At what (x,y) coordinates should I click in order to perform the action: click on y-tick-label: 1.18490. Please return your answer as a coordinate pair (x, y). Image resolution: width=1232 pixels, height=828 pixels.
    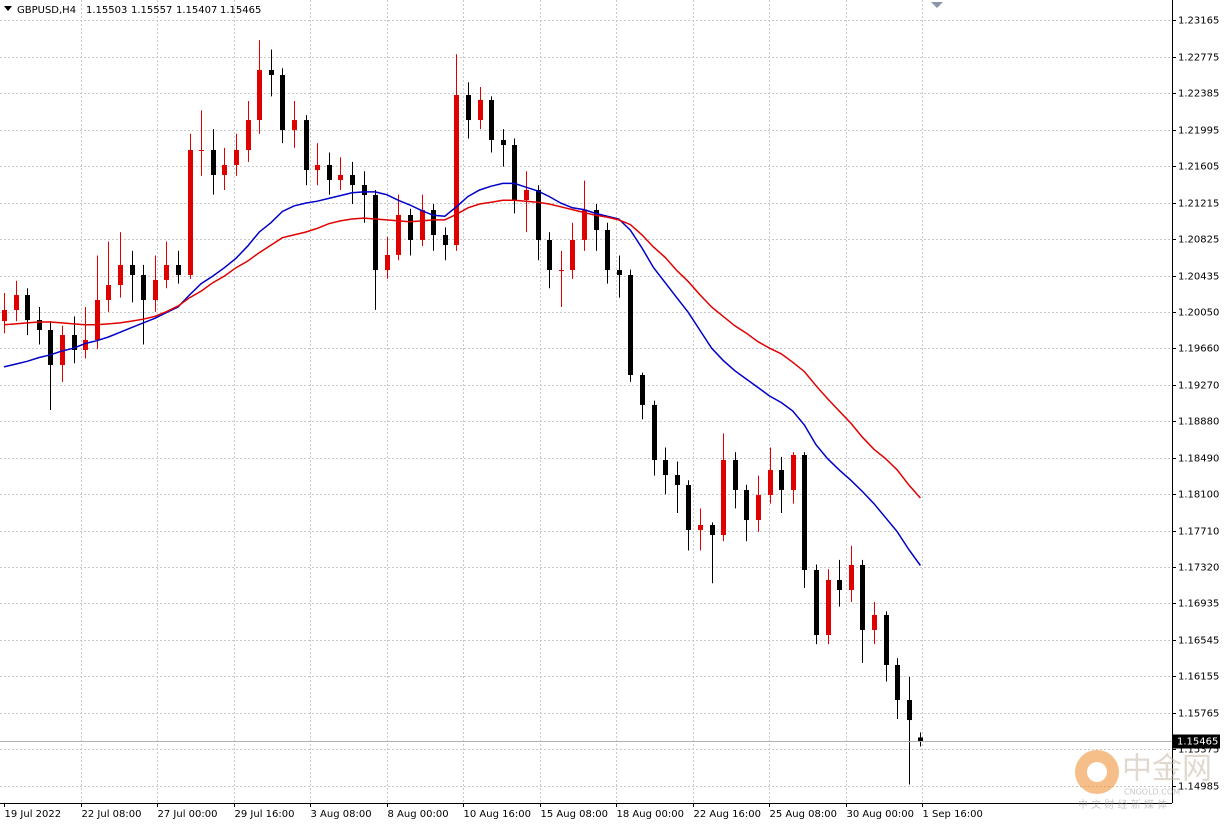
    Looking at the image, I should click on (1198, 459).